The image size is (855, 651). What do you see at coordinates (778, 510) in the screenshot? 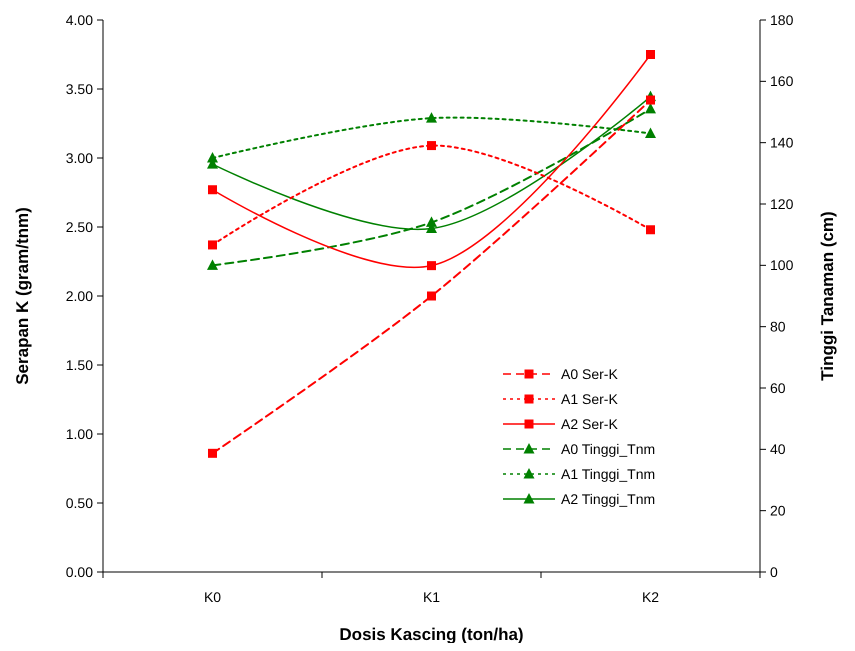
I see `y2-tick-label: 20` at bounding box center [778, 510].